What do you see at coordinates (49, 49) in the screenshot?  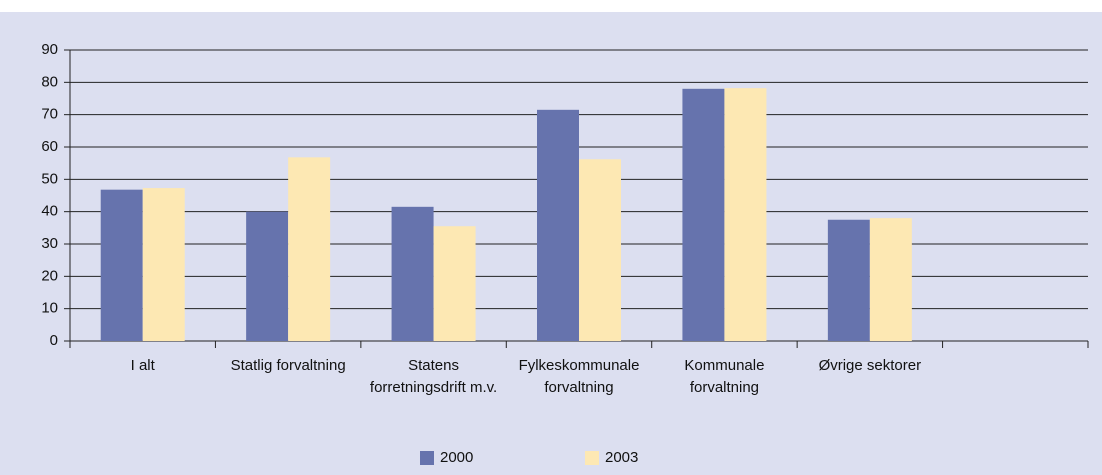 I see `y-tick-label: 90` at bounding box center [49, 49].